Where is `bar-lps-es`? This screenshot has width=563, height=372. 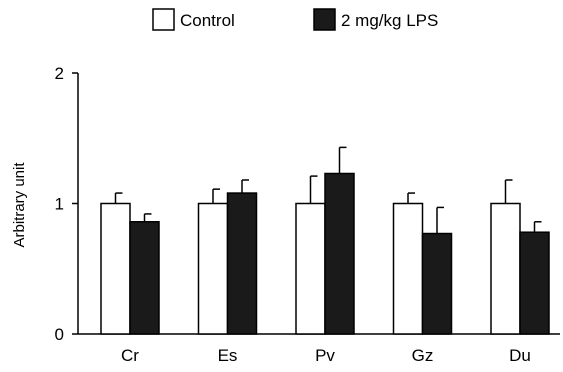
bar-lps-es is located at coordinates (242, 263).